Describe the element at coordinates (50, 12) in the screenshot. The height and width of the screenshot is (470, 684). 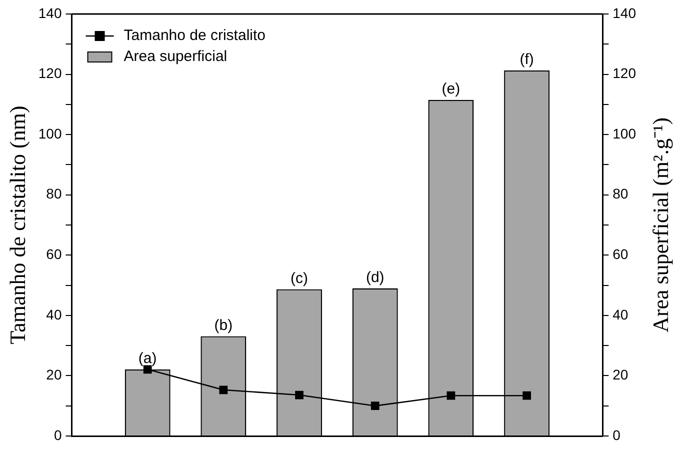
I see `y-tick-label: 140` at that location.